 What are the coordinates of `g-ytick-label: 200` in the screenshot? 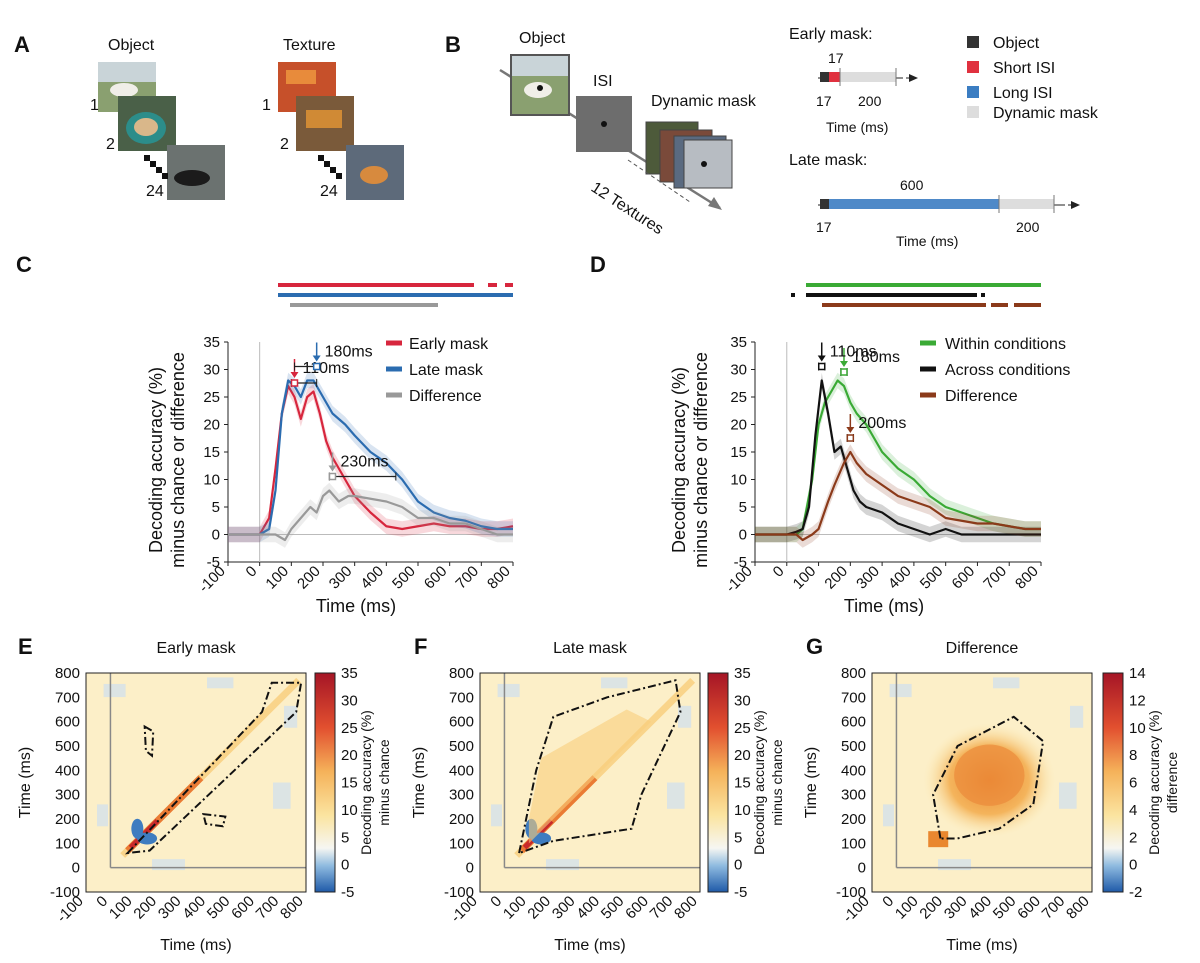 It's located at (853, 819).